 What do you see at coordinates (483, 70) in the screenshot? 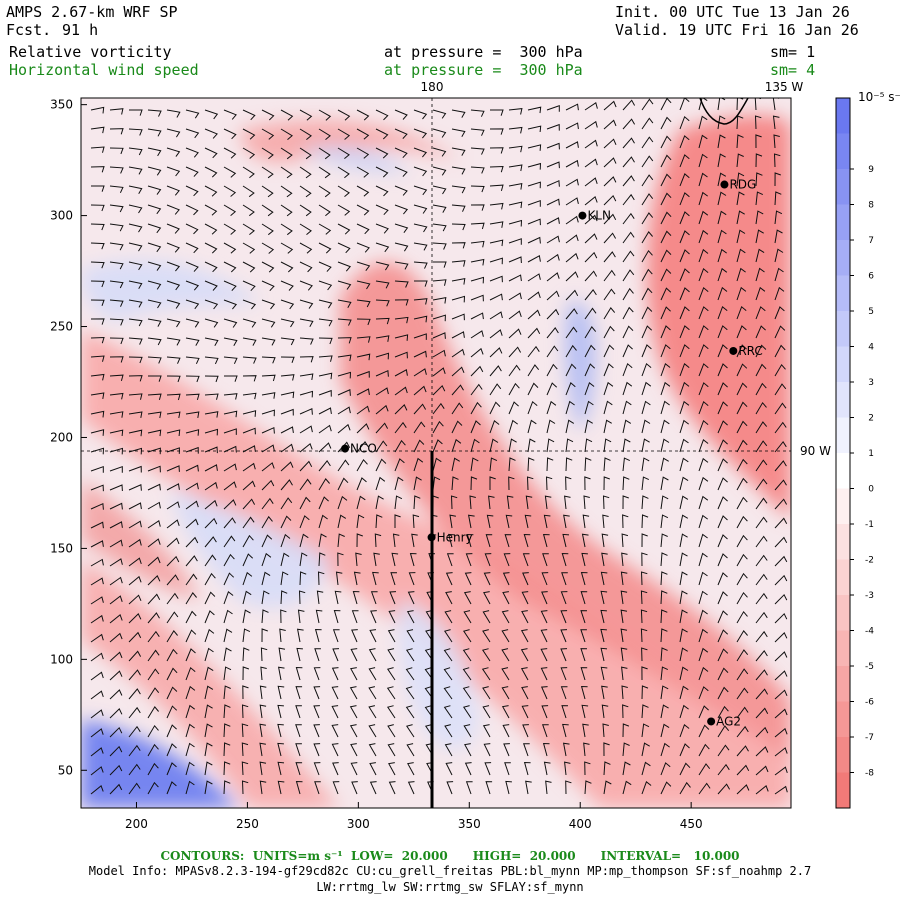
I see `field-level-wind: at pressure = 300 hPa` at bounding box center [483, 70].